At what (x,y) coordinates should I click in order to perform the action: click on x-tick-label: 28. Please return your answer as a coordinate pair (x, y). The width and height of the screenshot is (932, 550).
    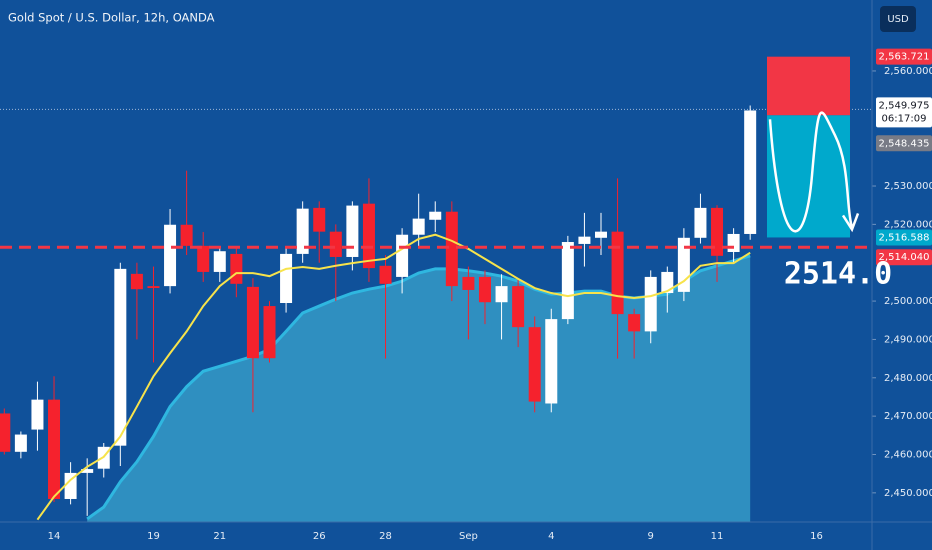
    Looking at the image, I should click on (385, 536).